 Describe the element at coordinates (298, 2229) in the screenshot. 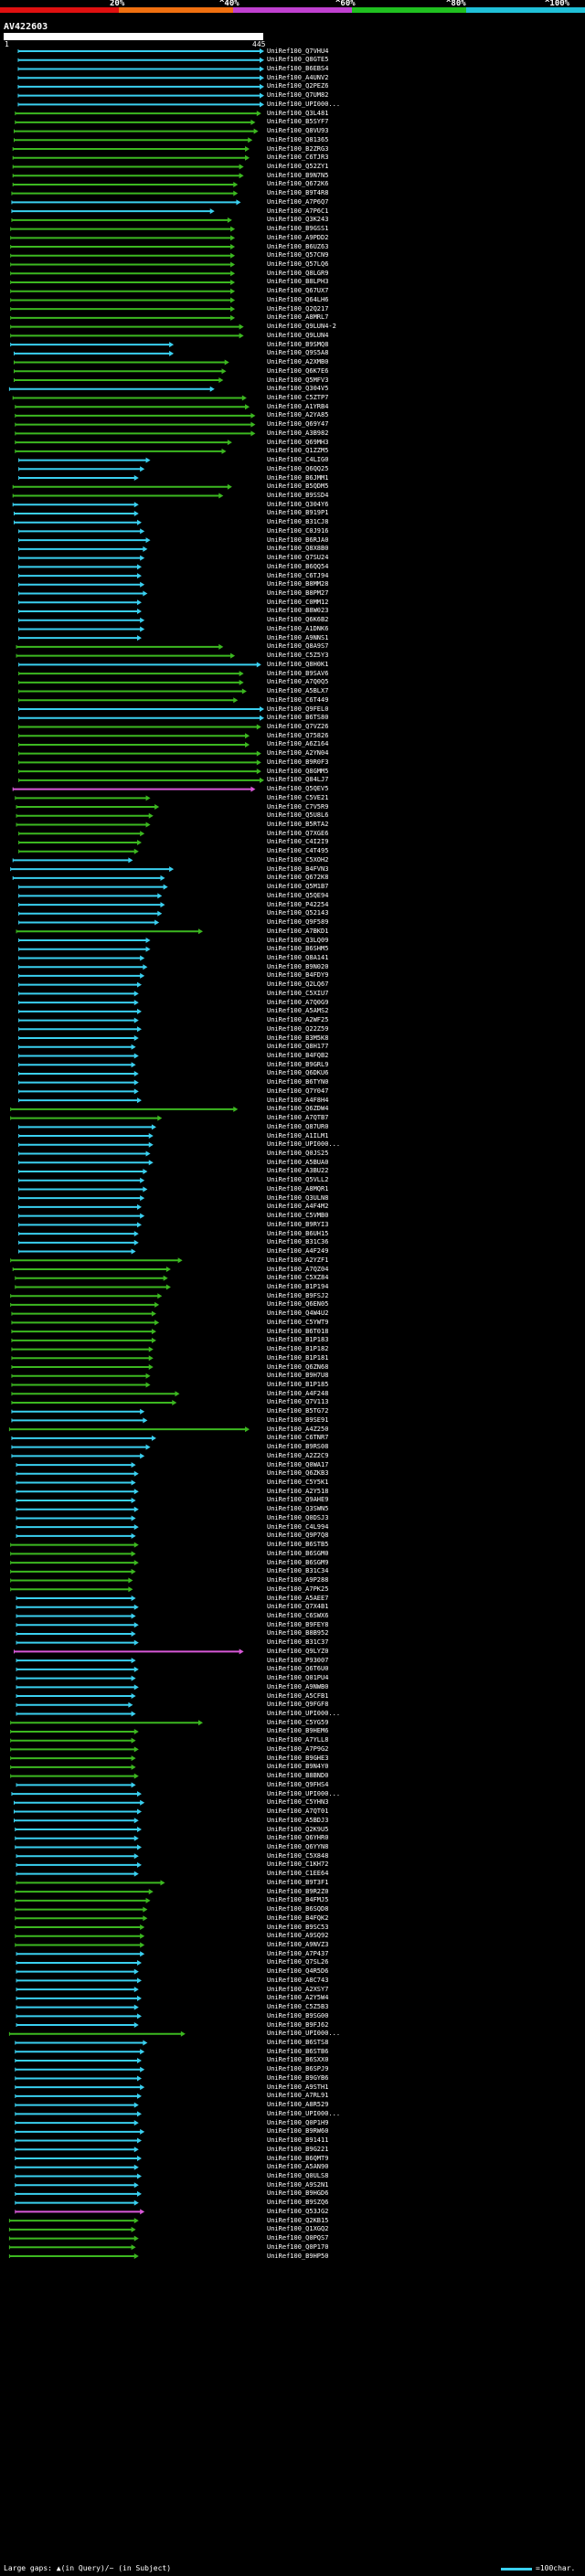

I see `hit-label: UniRef100_Q1XGQ2` at that location.